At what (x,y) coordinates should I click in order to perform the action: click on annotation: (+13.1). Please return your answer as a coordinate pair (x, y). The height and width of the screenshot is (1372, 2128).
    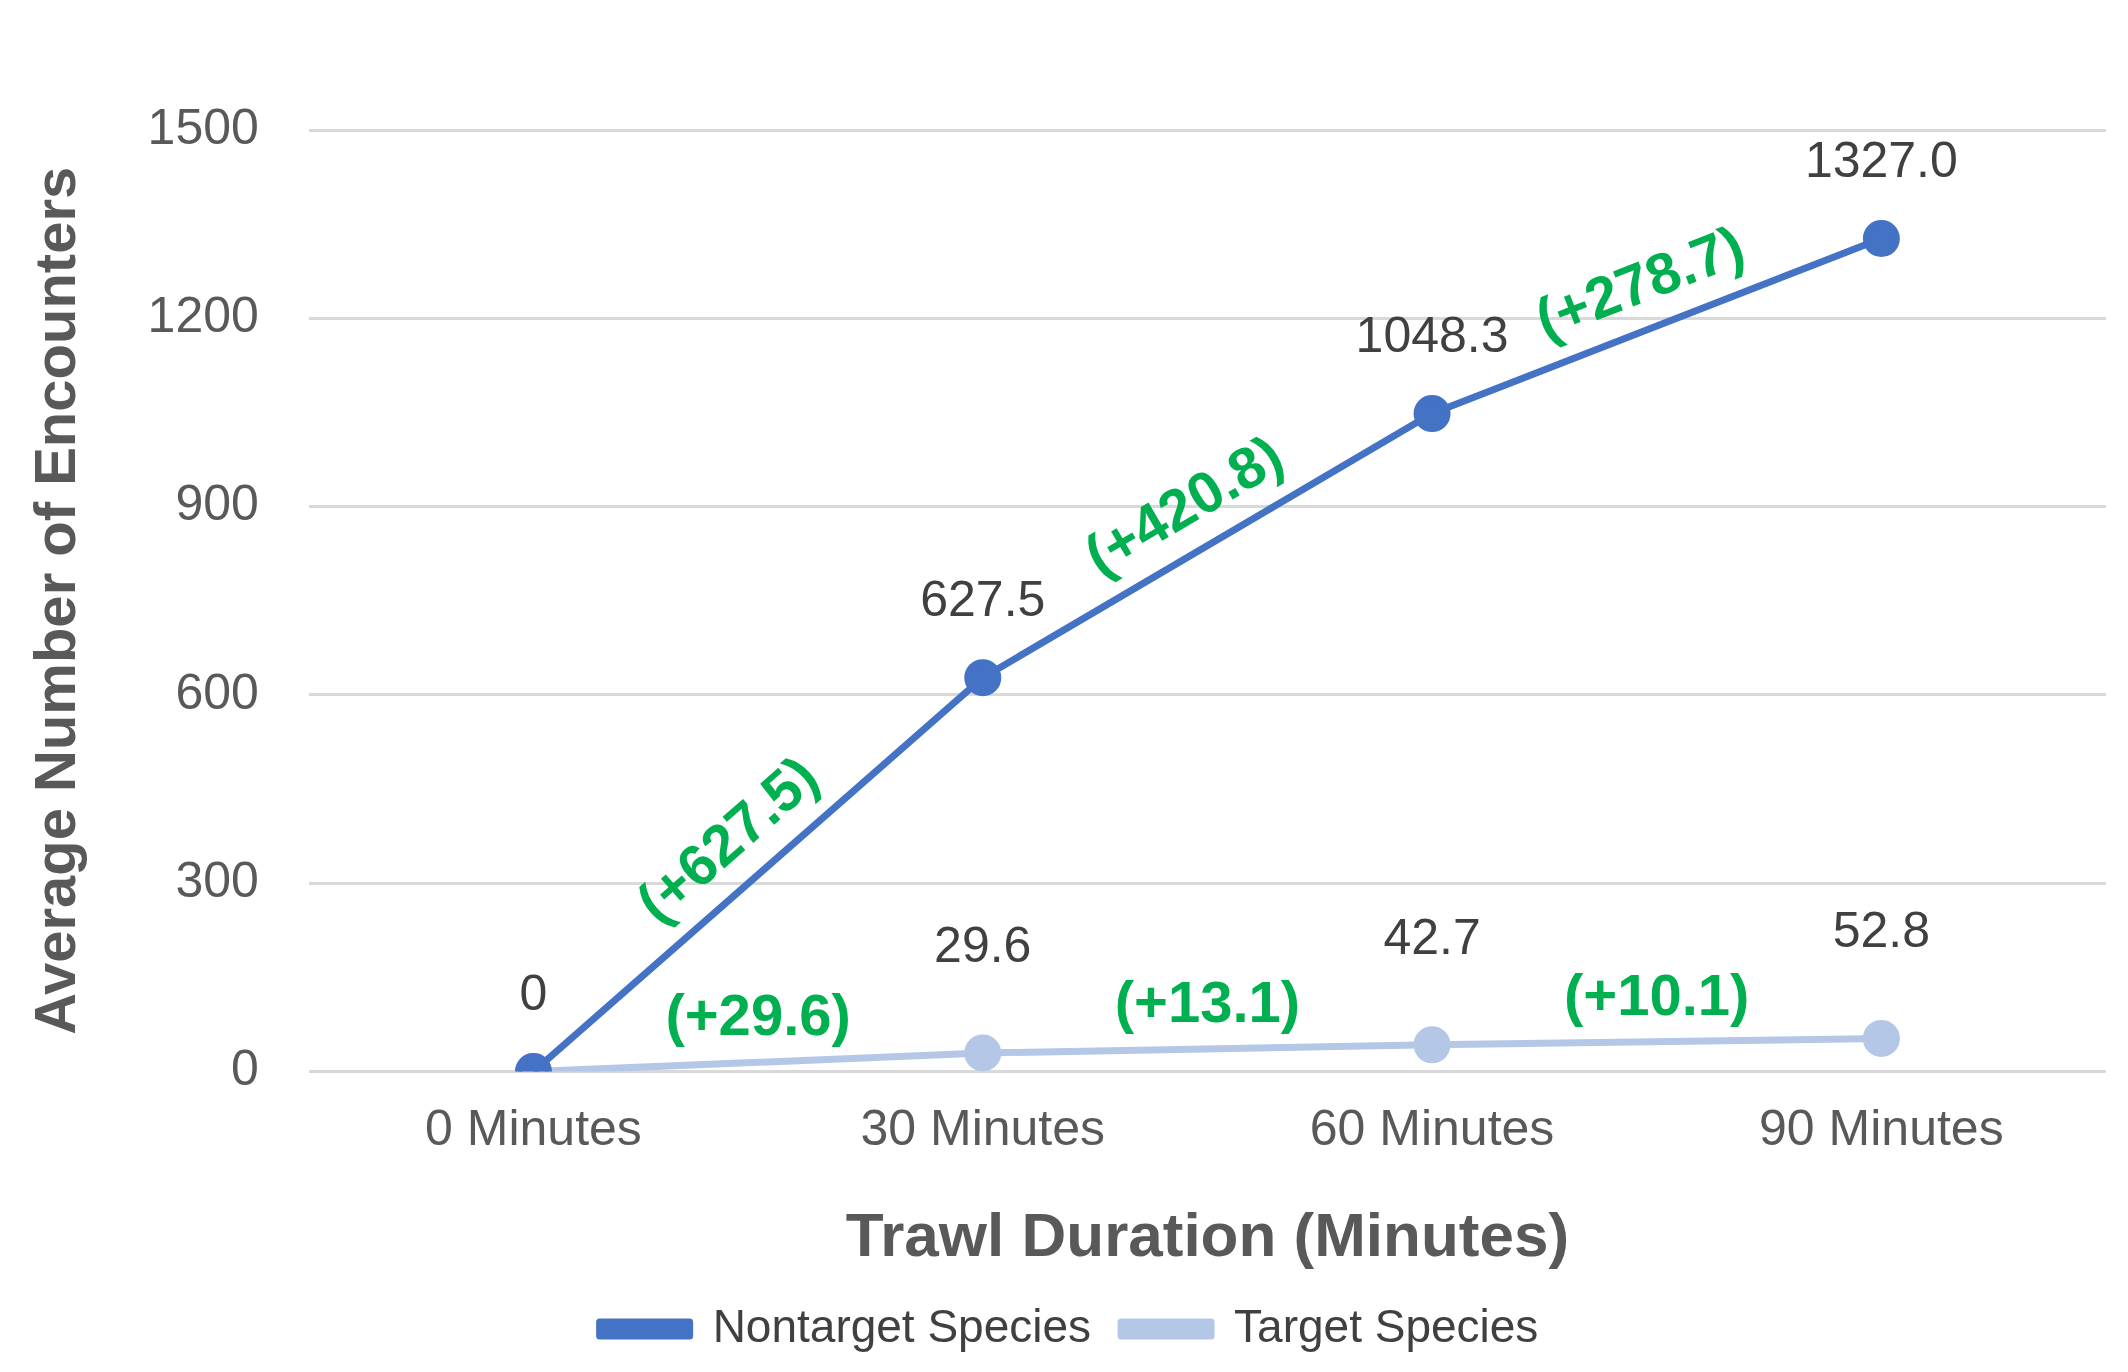
    Looking at the image, I should click on (1207, 1001).